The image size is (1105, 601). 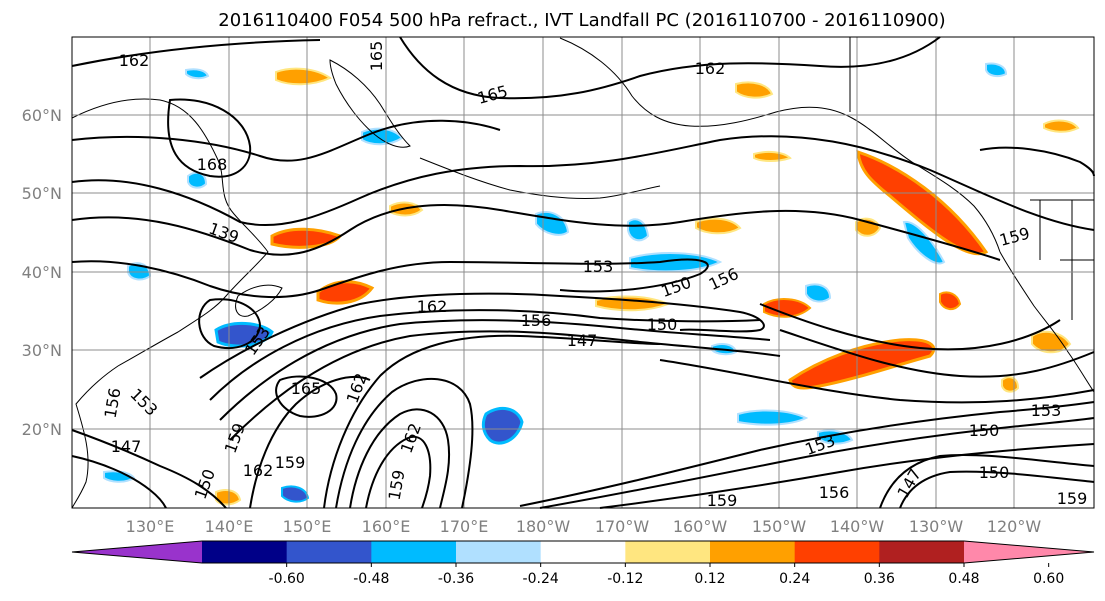 I want to click on latitude-labels: 60°N 50°N 40°N 30°N 20°N, so click(x=42, y=272).